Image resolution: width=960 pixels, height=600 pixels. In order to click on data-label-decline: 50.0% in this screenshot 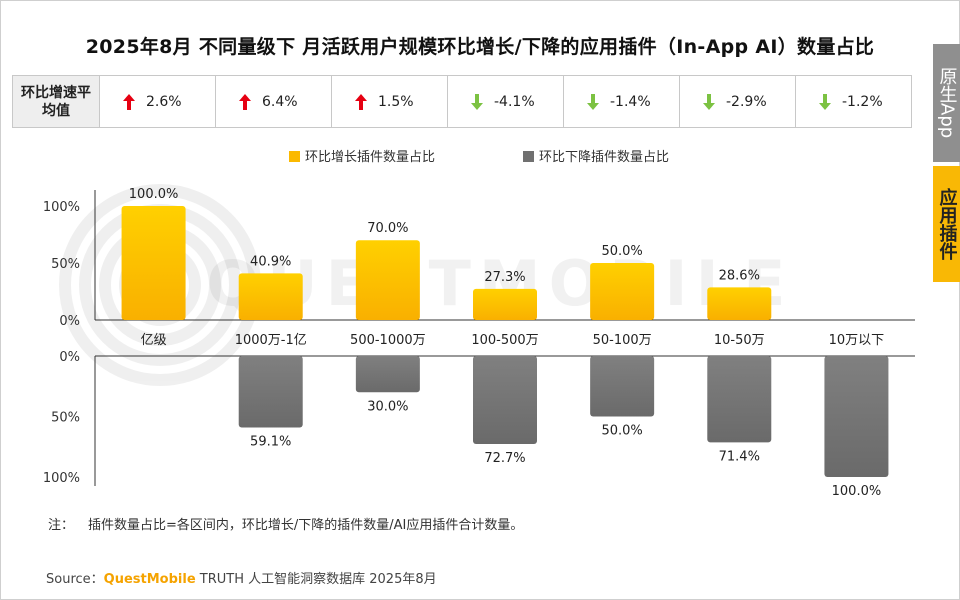, I will do `click(621, 431)`.